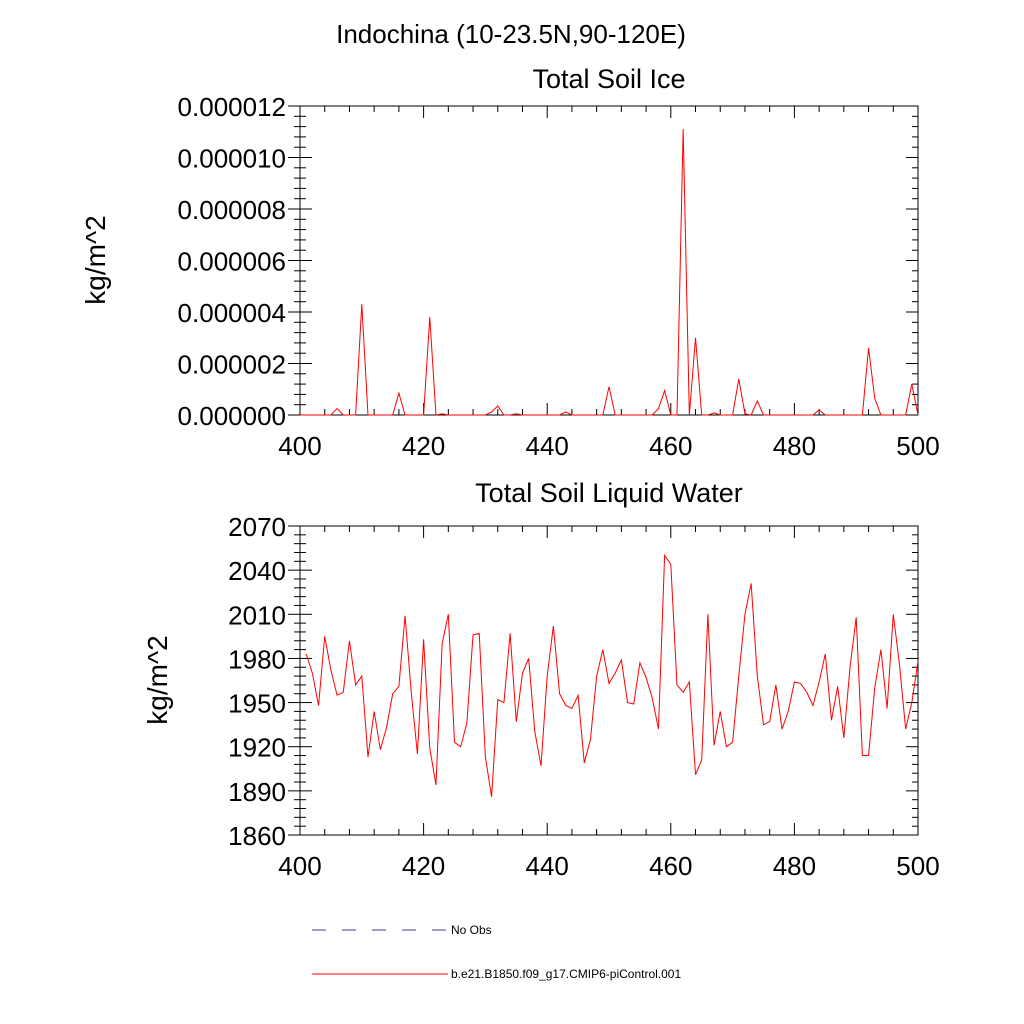 Image resolution: width=1024 pixels, height=1024 pixels. I want to click on y-tick-label: 0.000000, so click(232, 416).